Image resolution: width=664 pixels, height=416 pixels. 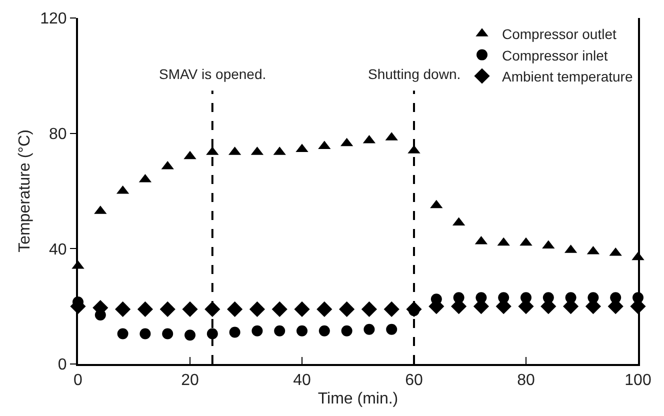 What do you see at coordinates (559, 34) in the screenshot?
I see `legend-label: Compressor outlet` at bounding box center [559, 34].